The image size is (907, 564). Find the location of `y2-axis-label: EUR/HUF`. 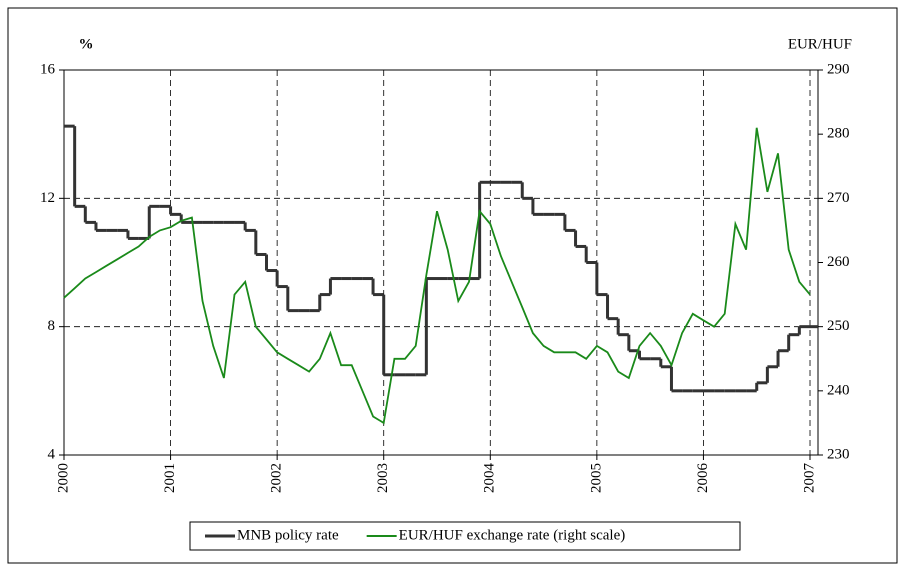

y2-axis-label: EUR/HUF is located at coordinates (820, 44).